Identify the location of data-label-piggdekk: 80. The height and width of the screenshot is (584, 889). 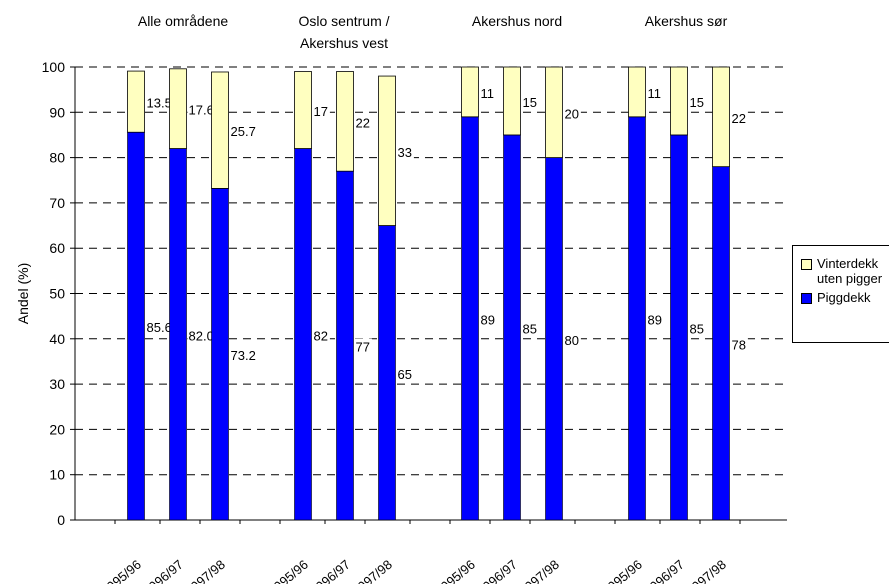
(572, 340).